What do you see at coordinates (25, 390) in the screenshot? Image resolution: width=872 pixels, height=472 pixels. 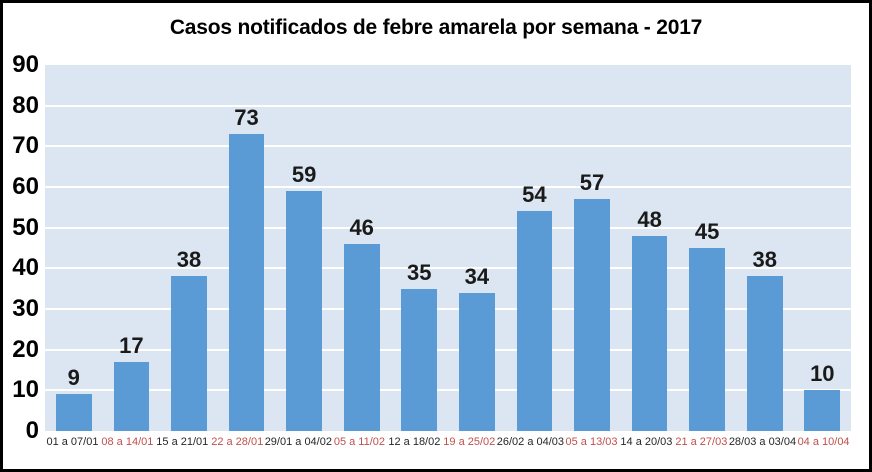 I see `y-tick-label: 10` at bounding box center [25, 390].